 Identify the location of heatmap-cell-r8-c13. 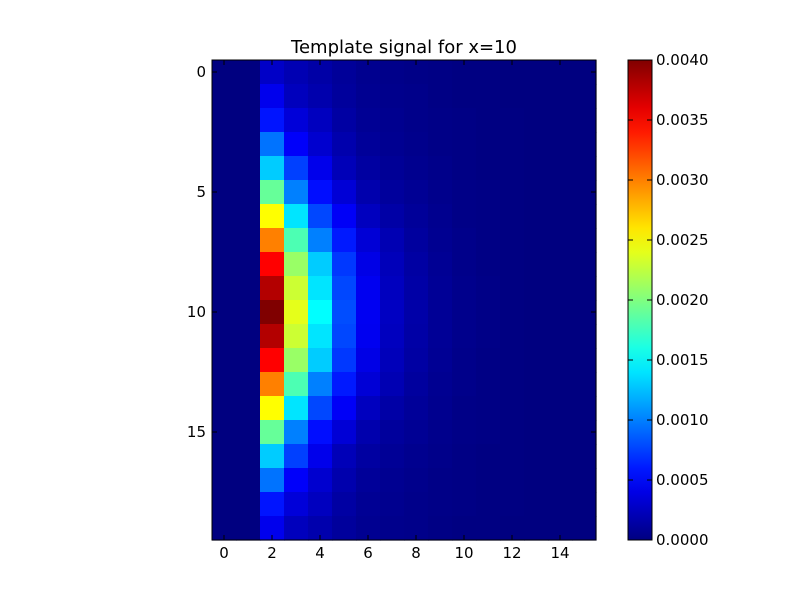
(536, 264).